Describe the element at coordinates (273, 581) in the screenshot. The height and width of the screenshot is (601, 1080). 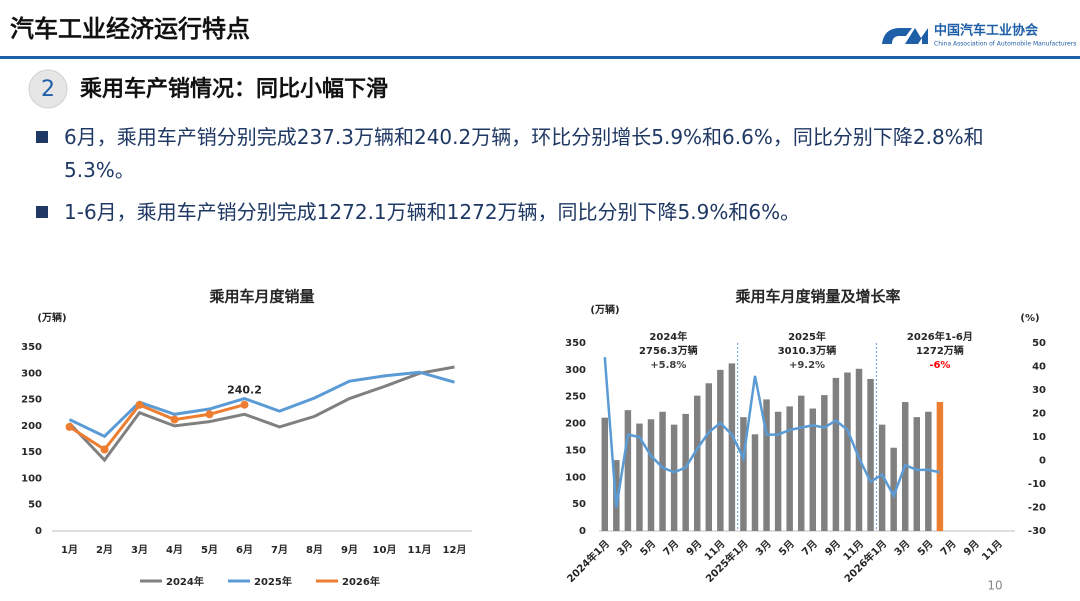
I see `legend-label: 2025年` at that location.